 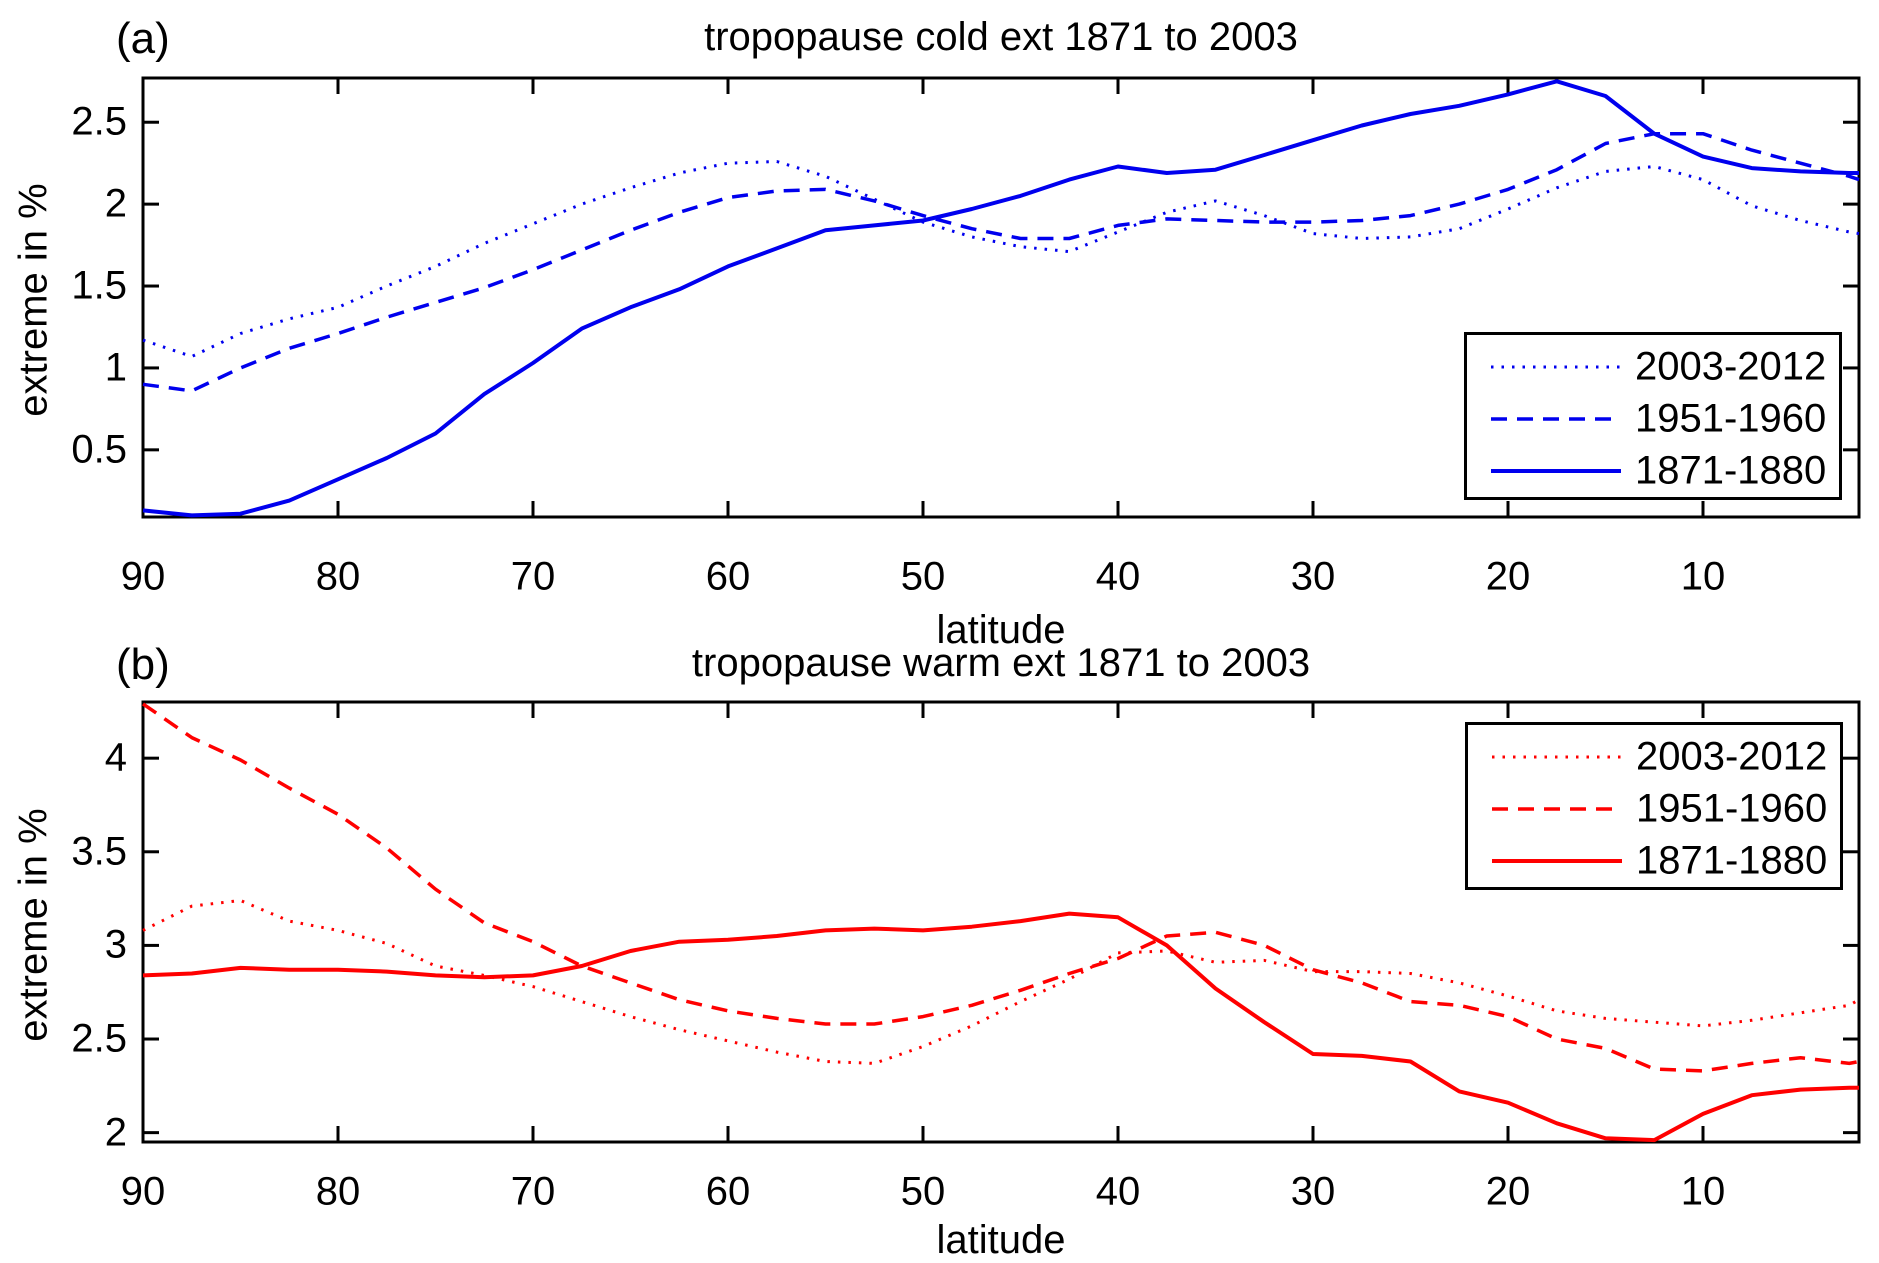 What do you see at coordinates (143, 38) in the screenshot?
I see `panel-a-letter: (a)` at bounding box center [143, 38].